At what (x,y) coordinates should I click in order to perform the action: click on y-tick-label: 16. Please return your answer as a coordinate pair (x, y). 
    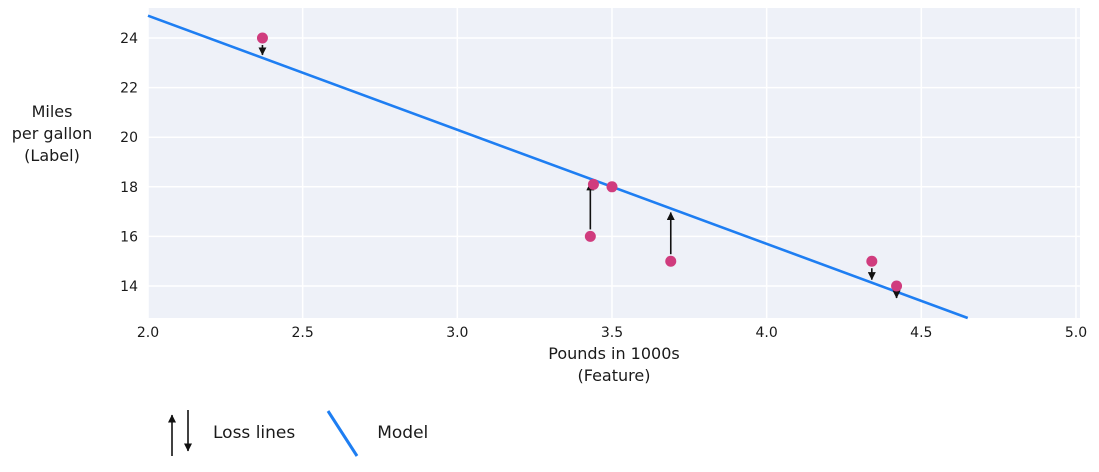
    Looking at the image, I should click on (129, 237).